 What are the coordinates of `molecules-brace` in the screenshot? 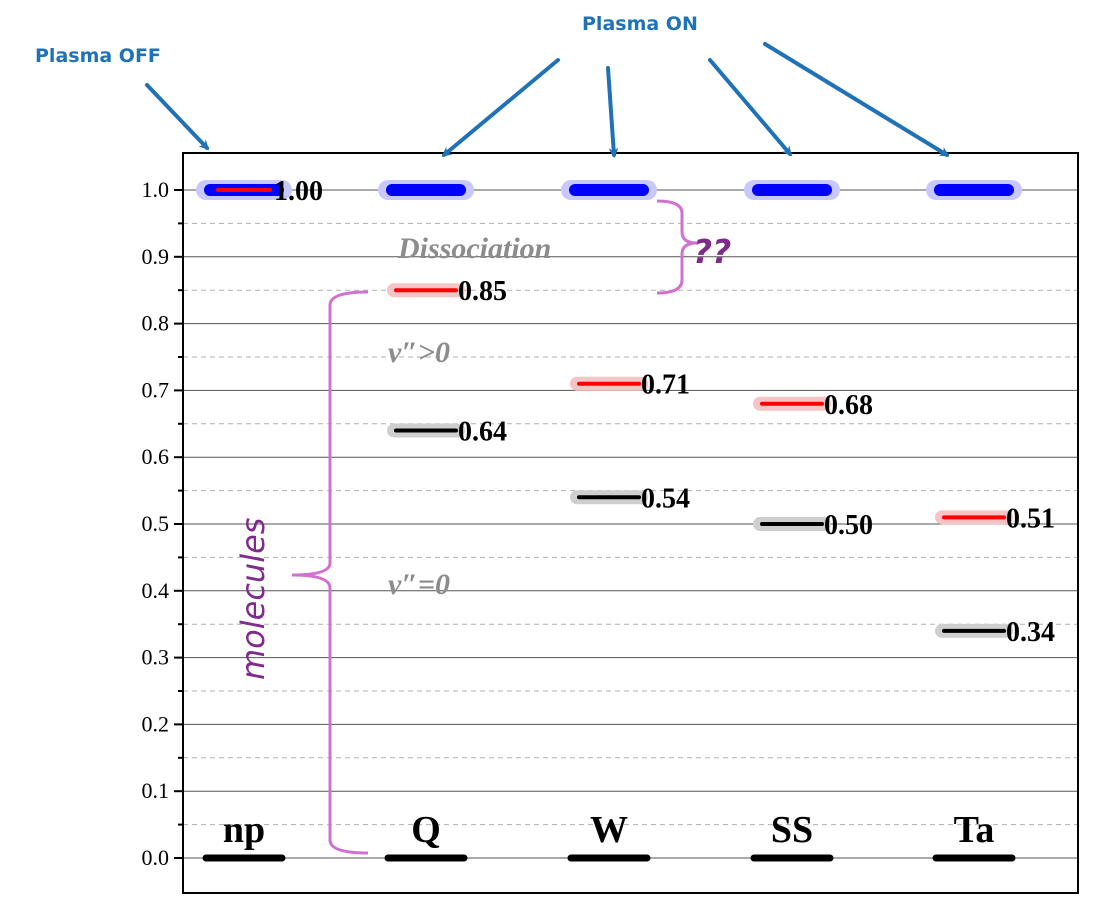 It's located at (330, 572).